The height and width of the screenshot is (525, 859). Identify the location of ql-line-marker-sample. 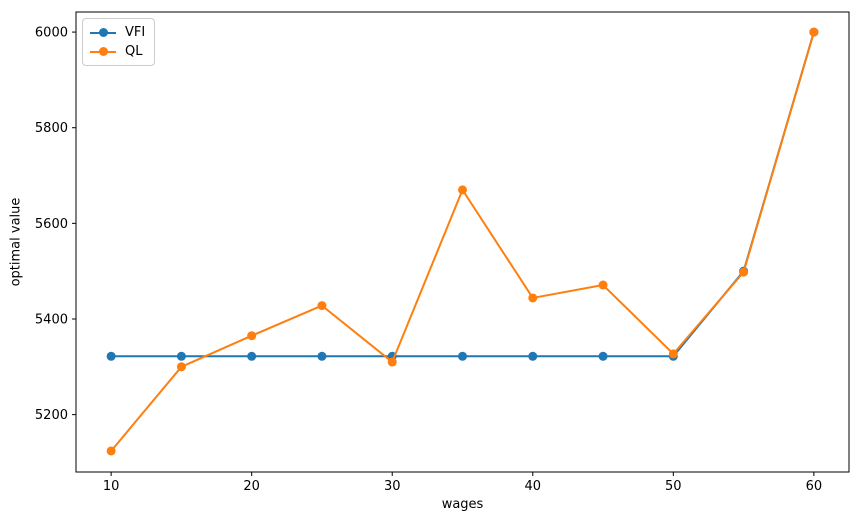
(103, 51).